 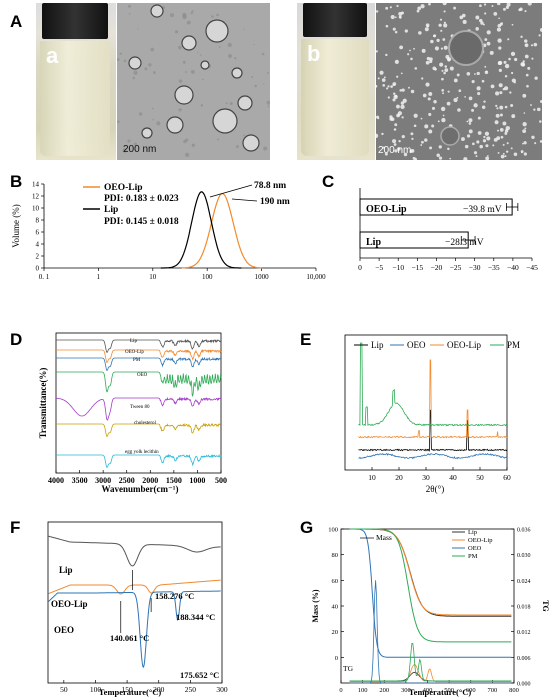 I want to click on y2-tick-label: 0.000, so click(x=524, y=685).